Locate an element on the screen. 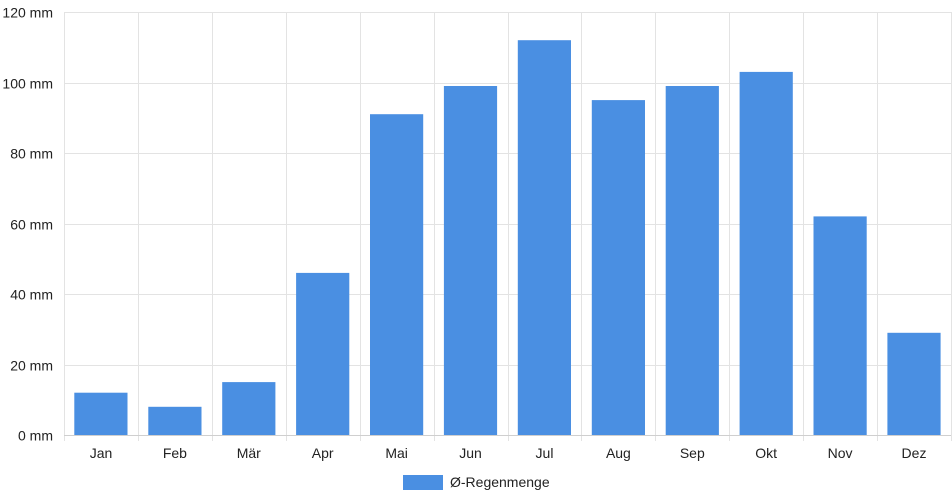 Image resolution: width=952 pixels, height=500 pixels. x-tick-label: Okt is located at coordinates (766, 453).